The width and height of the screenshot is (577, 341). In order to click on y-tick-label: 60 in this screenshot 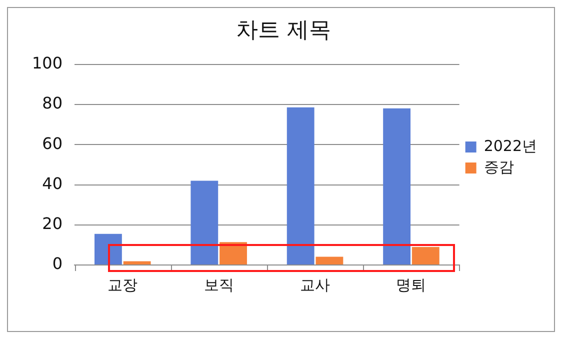, I will do `click(52, 143)`.